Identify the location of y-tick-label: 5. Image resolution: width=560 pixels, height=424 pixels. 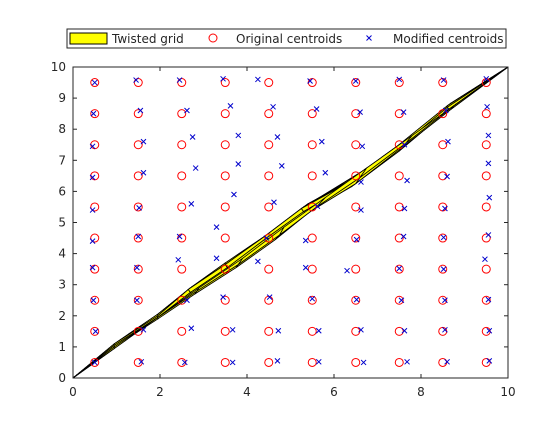
(62, 223).